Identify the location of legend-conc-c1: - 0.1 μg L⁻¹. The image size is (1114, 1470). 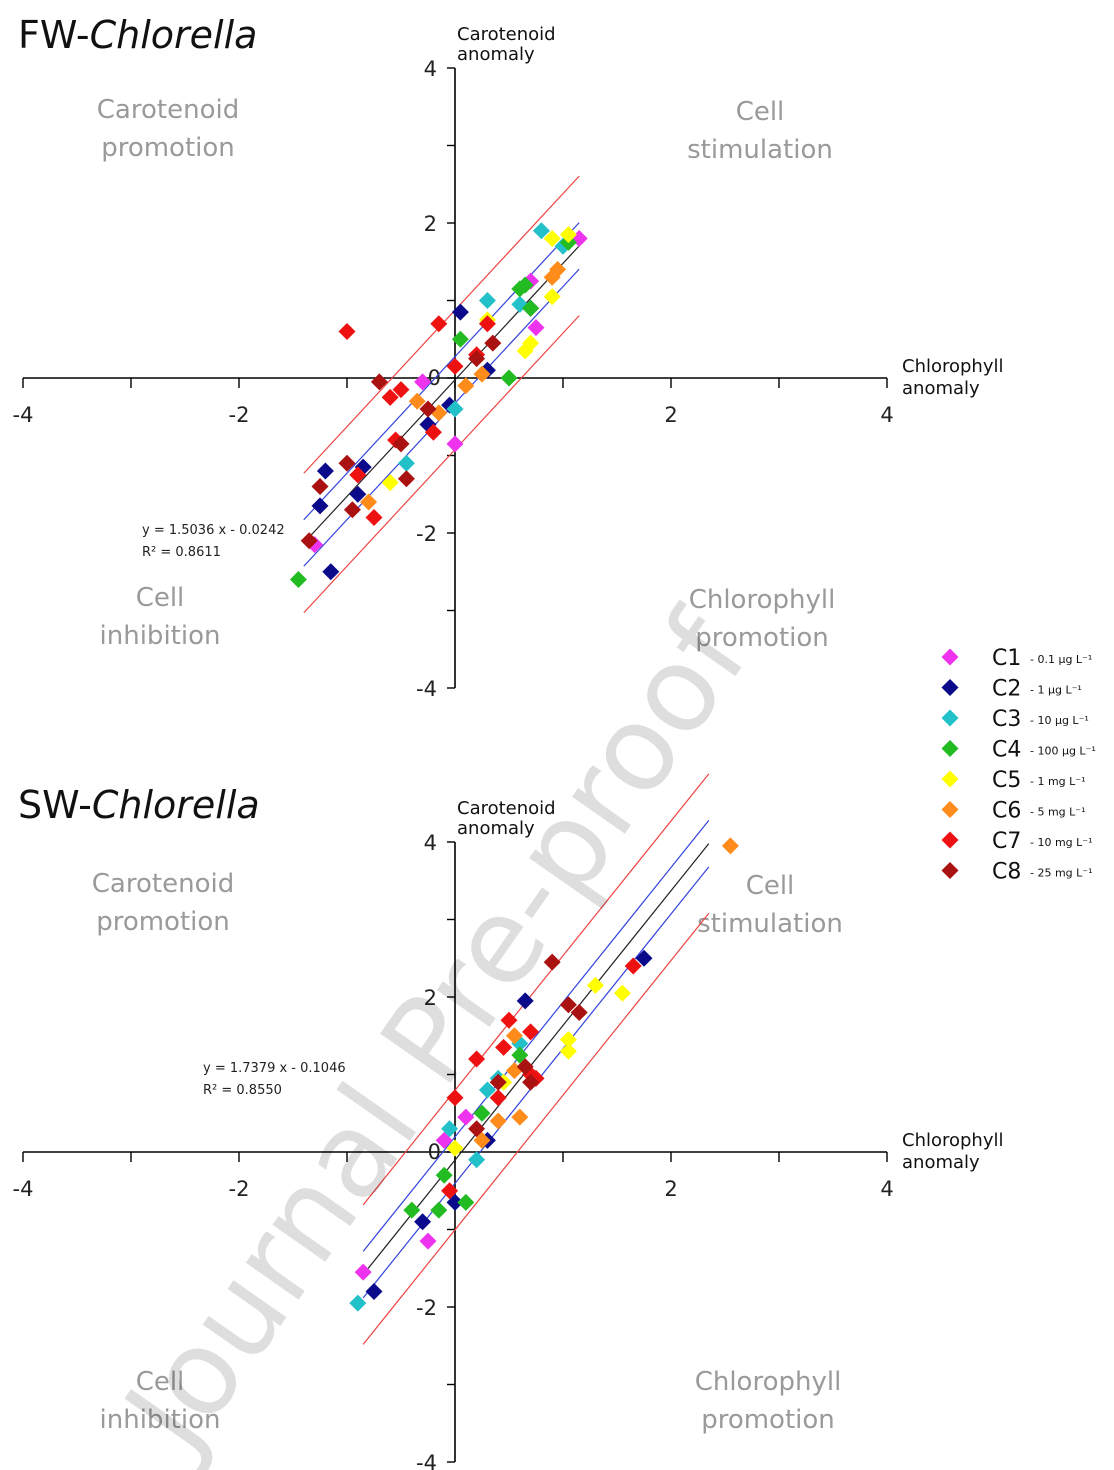
(1061, 659).